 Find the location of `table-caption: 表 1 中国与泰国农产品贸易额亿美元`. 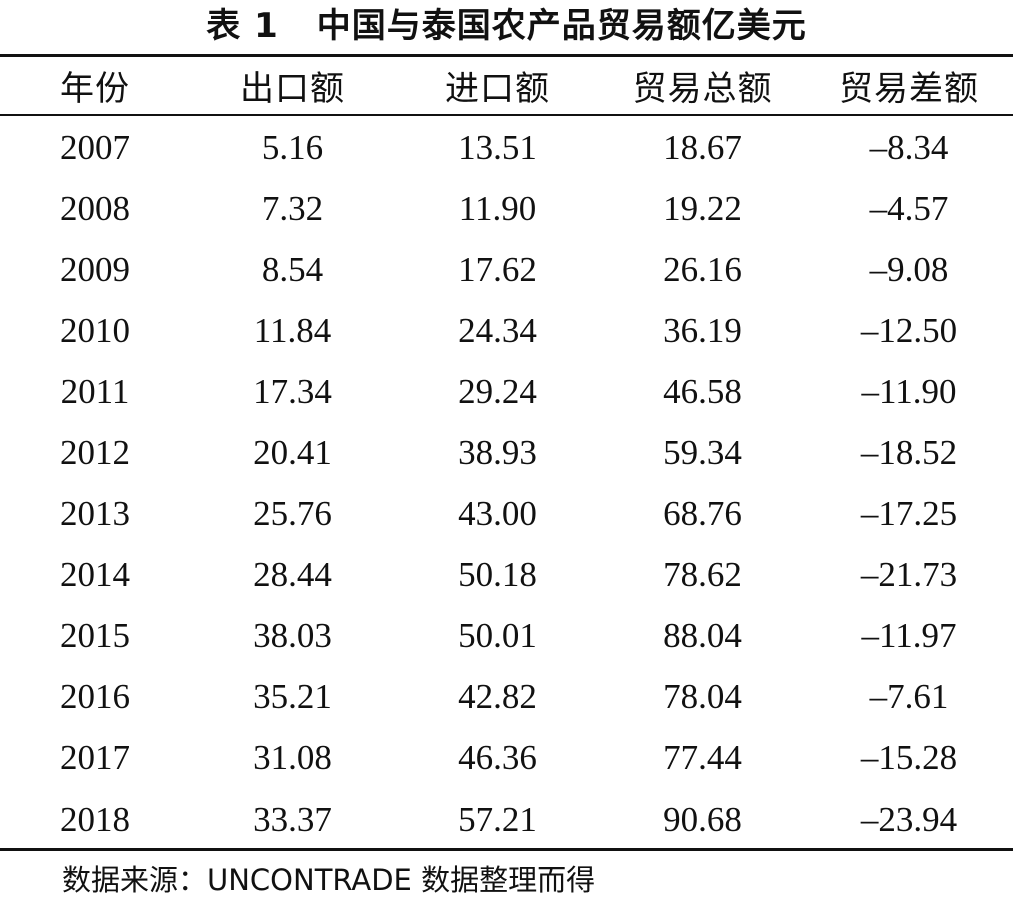

table-caption: 表 1 中国与泰国农产品贸易额亿美元 is located at coordinates (506, 26).